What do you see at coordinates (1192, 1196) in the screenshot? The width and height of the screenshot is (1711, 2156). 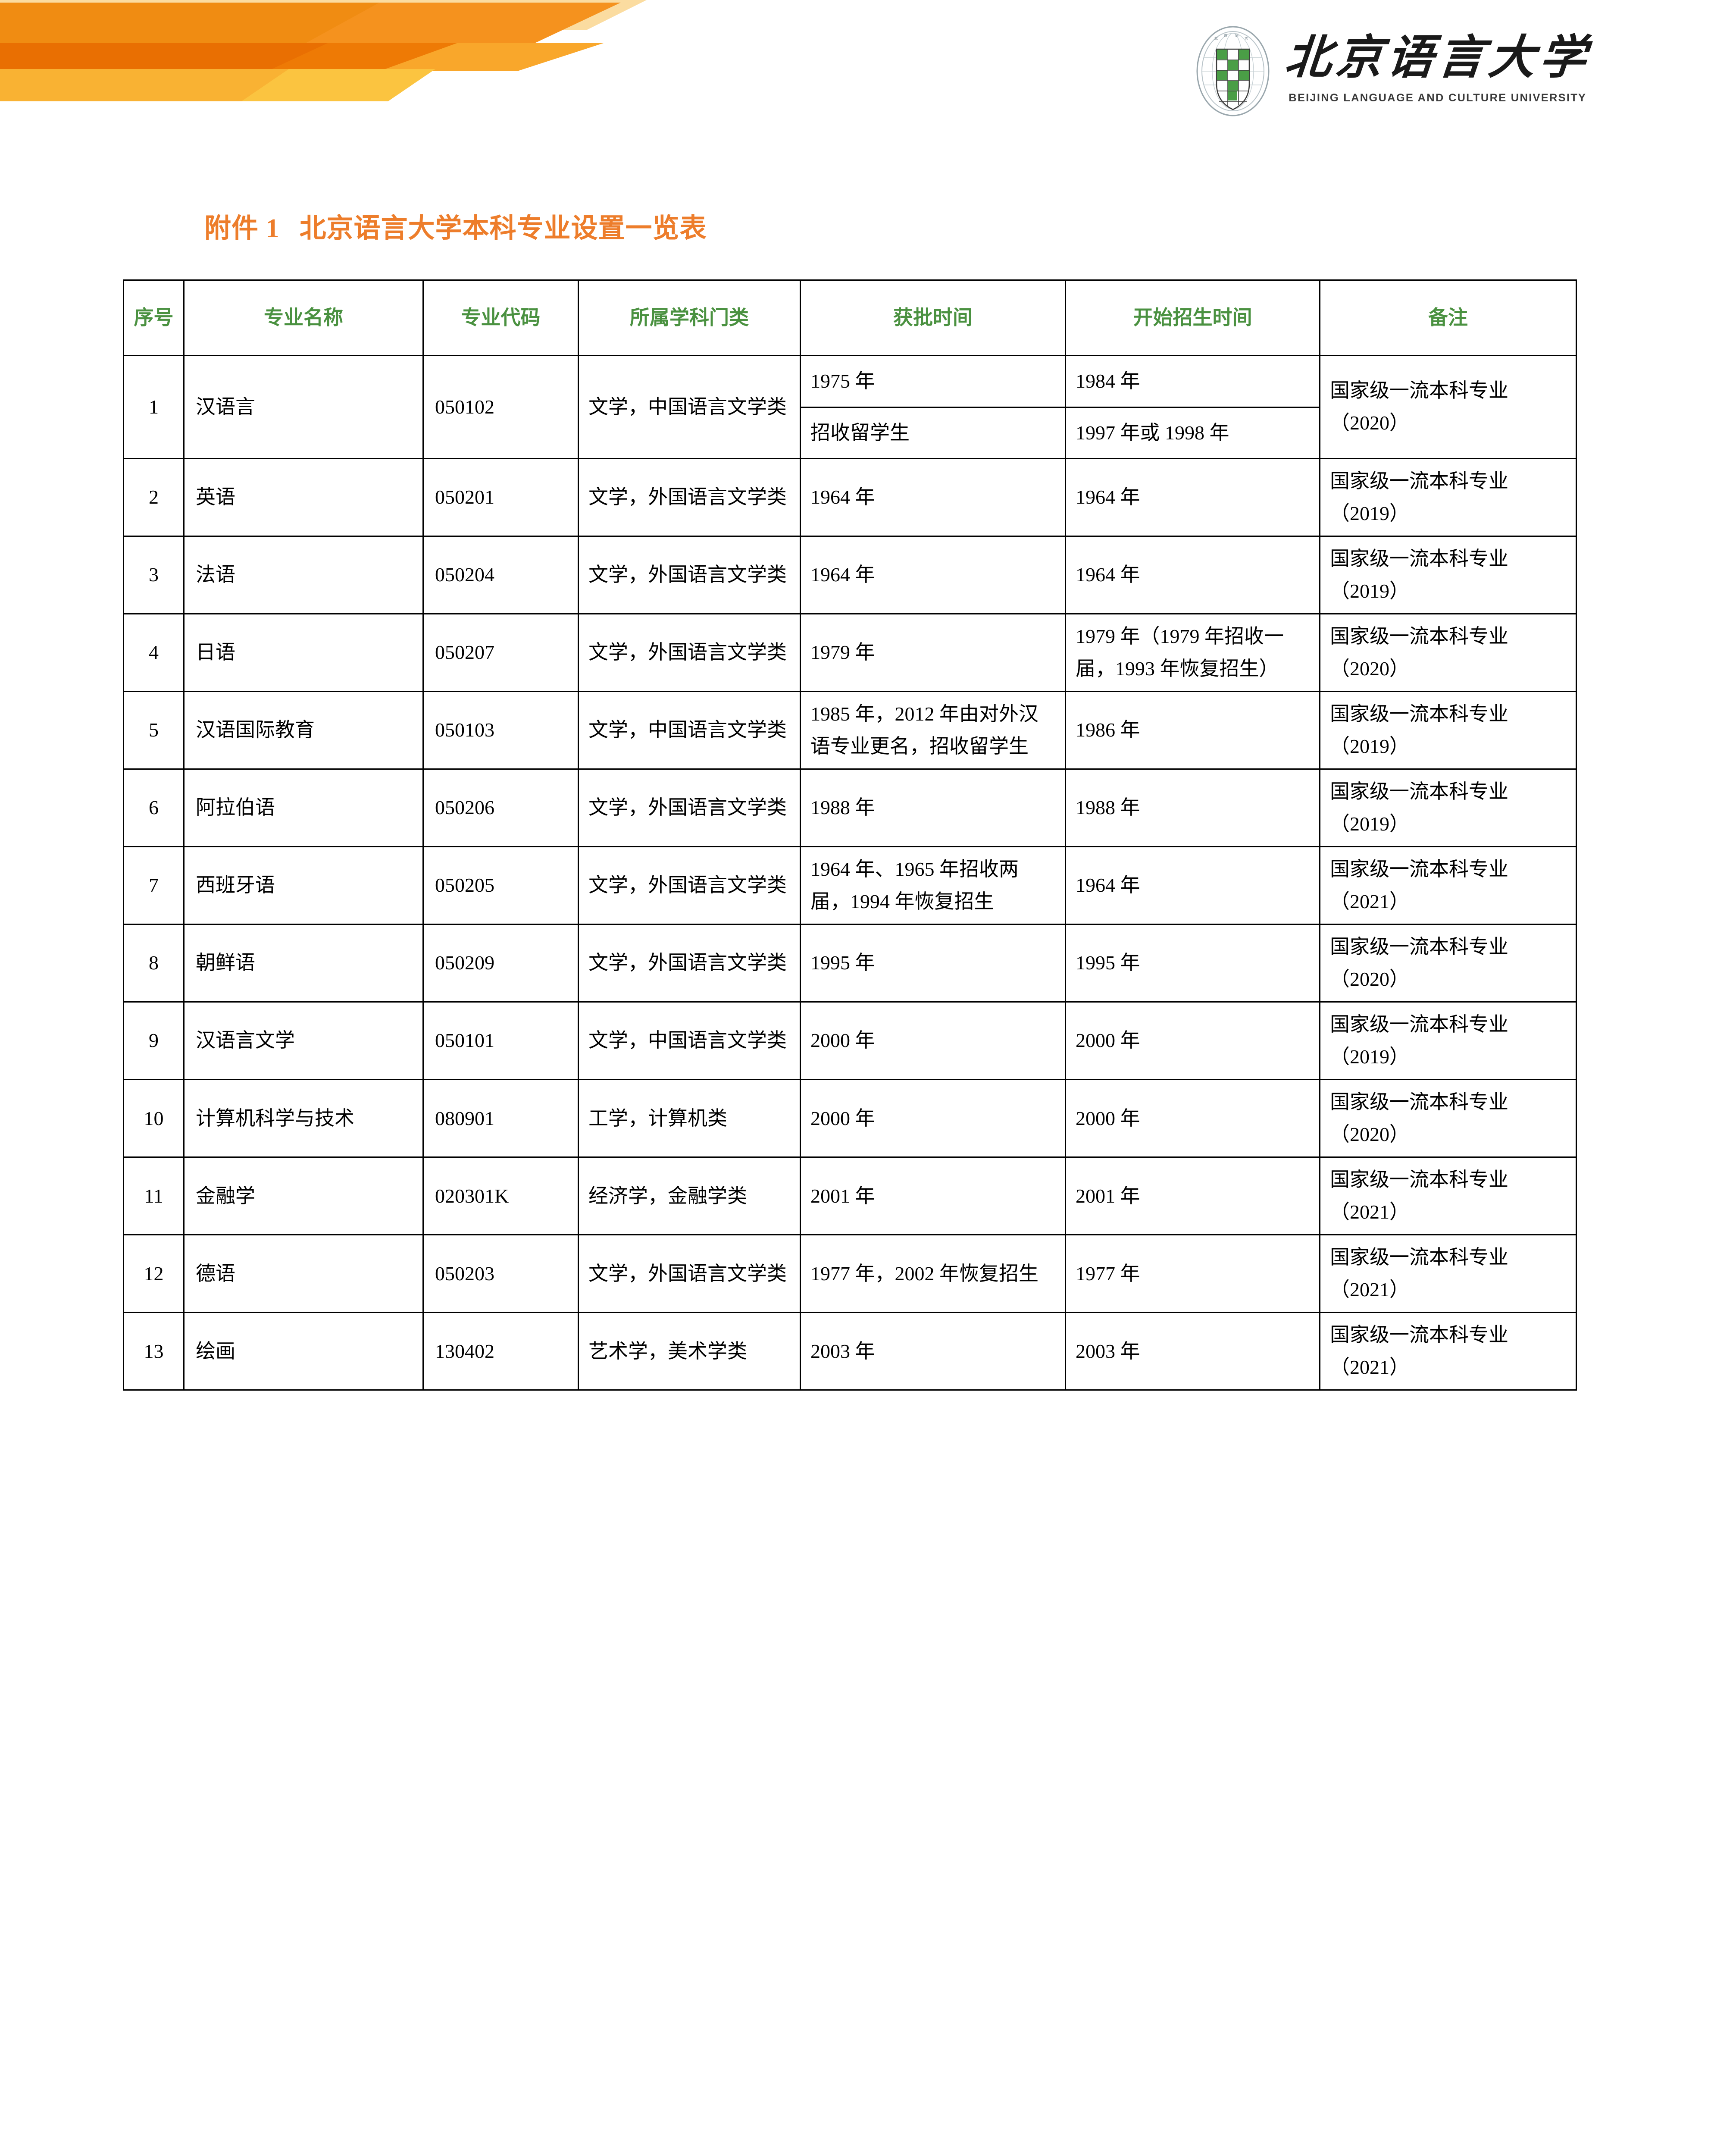 I see `cell-enrollment-time: 2001 年` at bounding box center [1192, 1196].